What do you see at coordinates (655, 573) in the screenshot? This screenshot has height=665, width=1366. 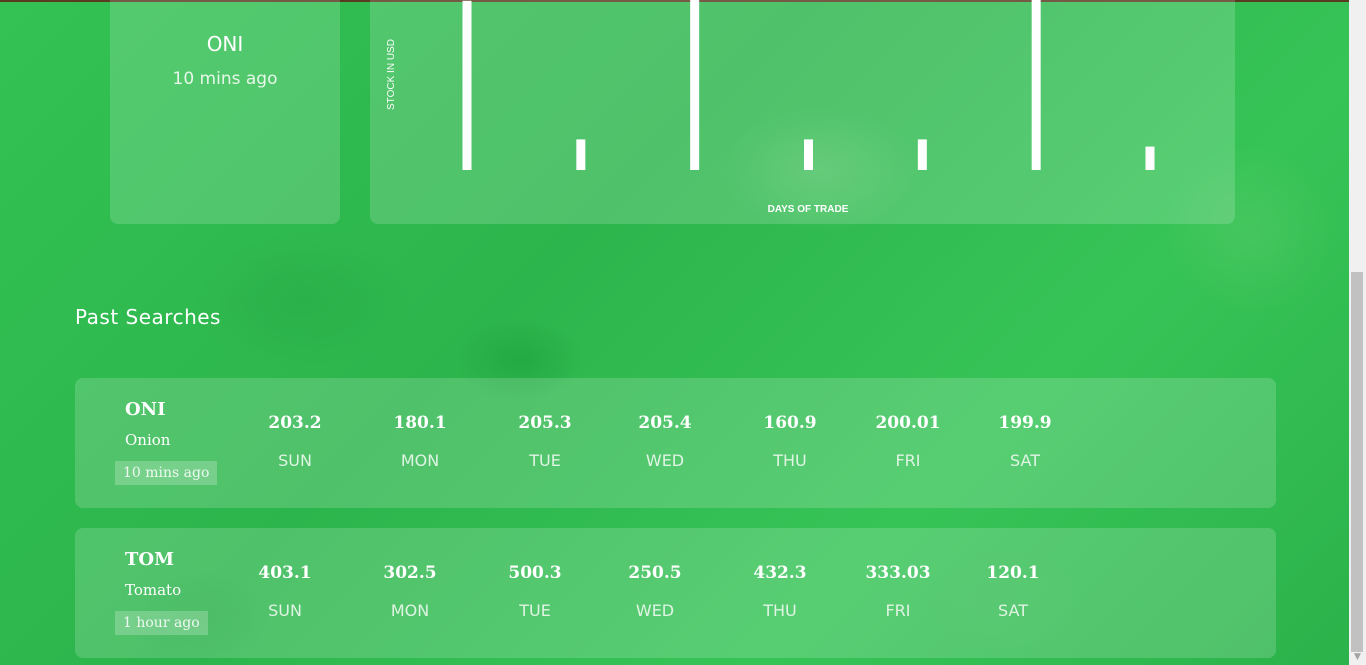 I see `day-value: 250.5` at bounding box center [655, 573].